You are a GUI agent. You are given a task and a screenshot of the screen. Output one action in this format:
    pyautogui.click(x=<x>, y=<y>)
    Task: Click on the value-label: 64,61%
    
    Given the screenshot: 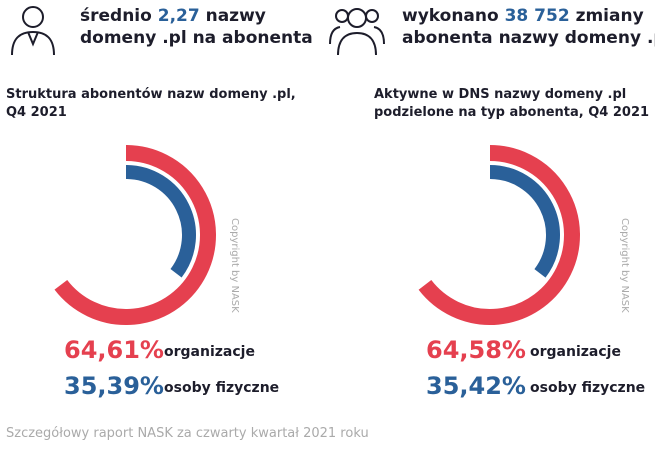 What is the action you would take?
    pyautogui.click(x=114, y=350)
    